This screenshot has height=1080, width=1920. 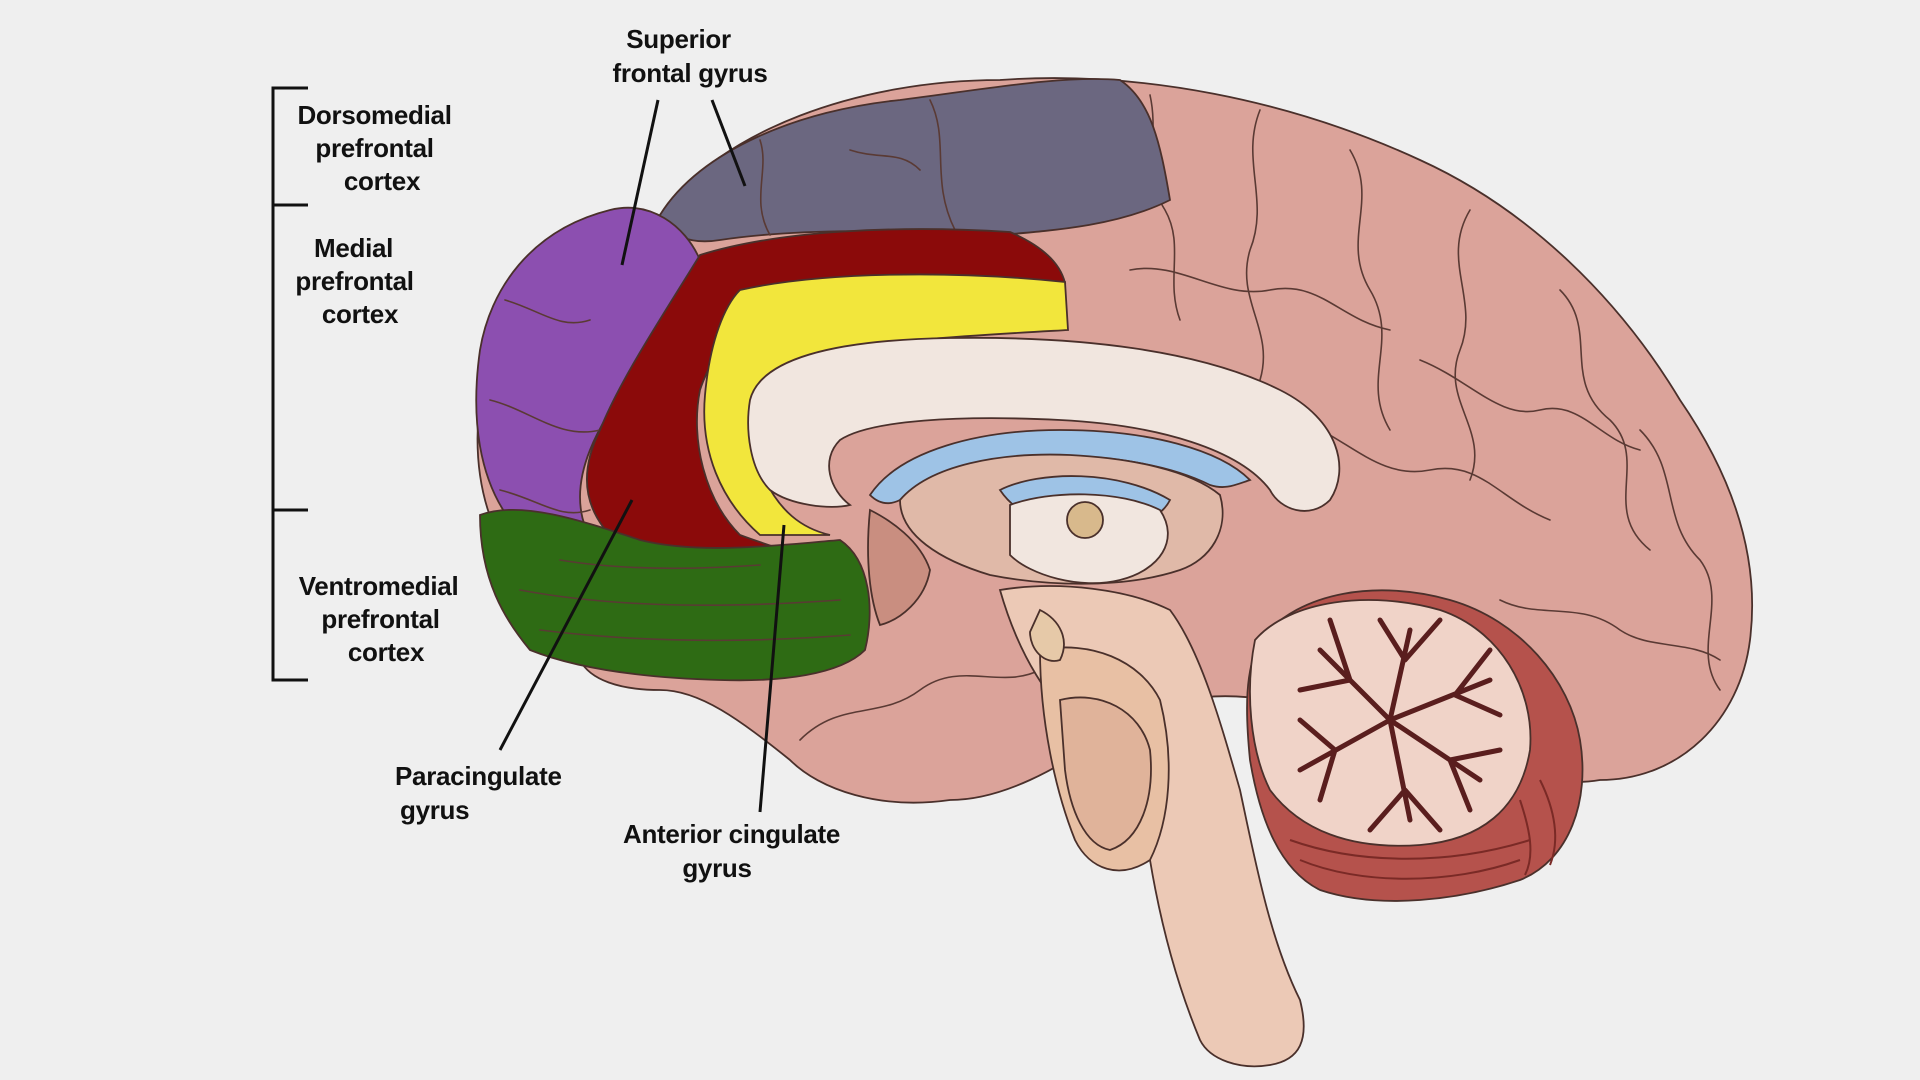 I want to click on label-anterior-cingulate-gyrus: Anterior cingulate gyrus, so click(x=735, y=851).